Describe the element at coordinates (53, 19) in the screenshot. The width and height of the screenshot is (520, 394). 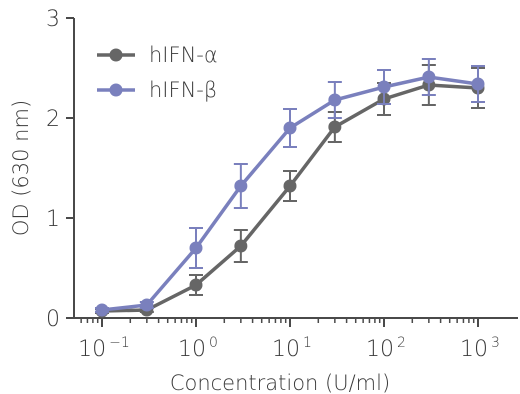
I see `y-tick-label: 3` at that location.